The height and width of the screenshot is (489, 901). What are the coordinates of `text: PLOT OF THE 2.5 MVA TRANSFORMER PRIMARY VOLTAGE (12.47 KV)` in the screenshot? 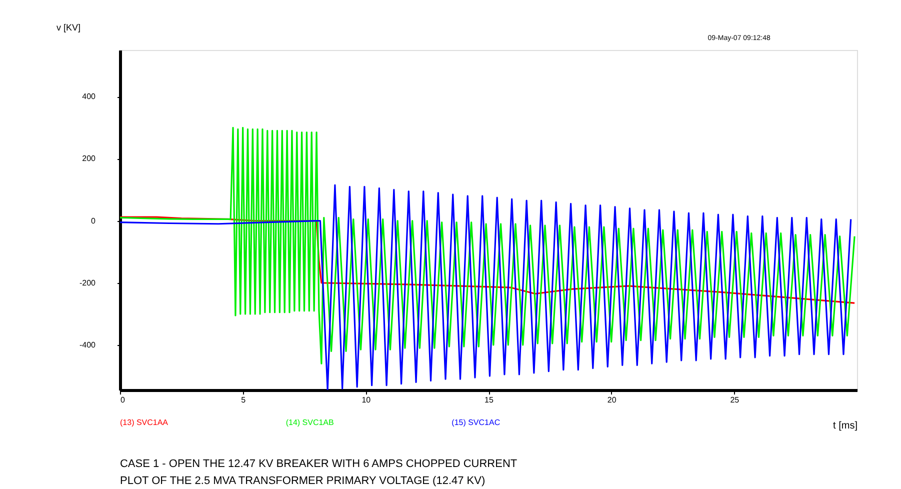 It's located at (303, 481).